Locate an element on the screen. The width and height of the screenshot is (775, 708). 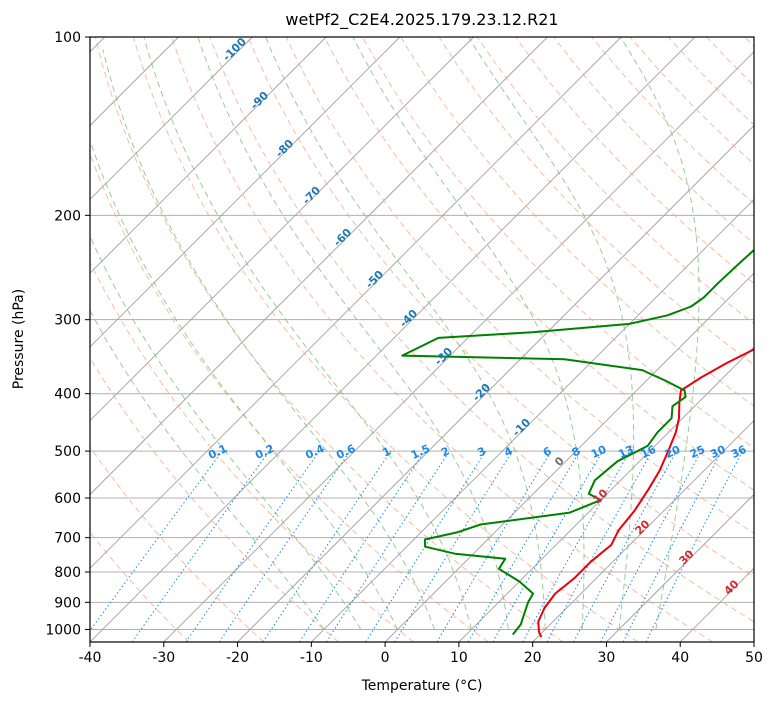
y-tick-label: 900 is located at coordinates (67, 603).